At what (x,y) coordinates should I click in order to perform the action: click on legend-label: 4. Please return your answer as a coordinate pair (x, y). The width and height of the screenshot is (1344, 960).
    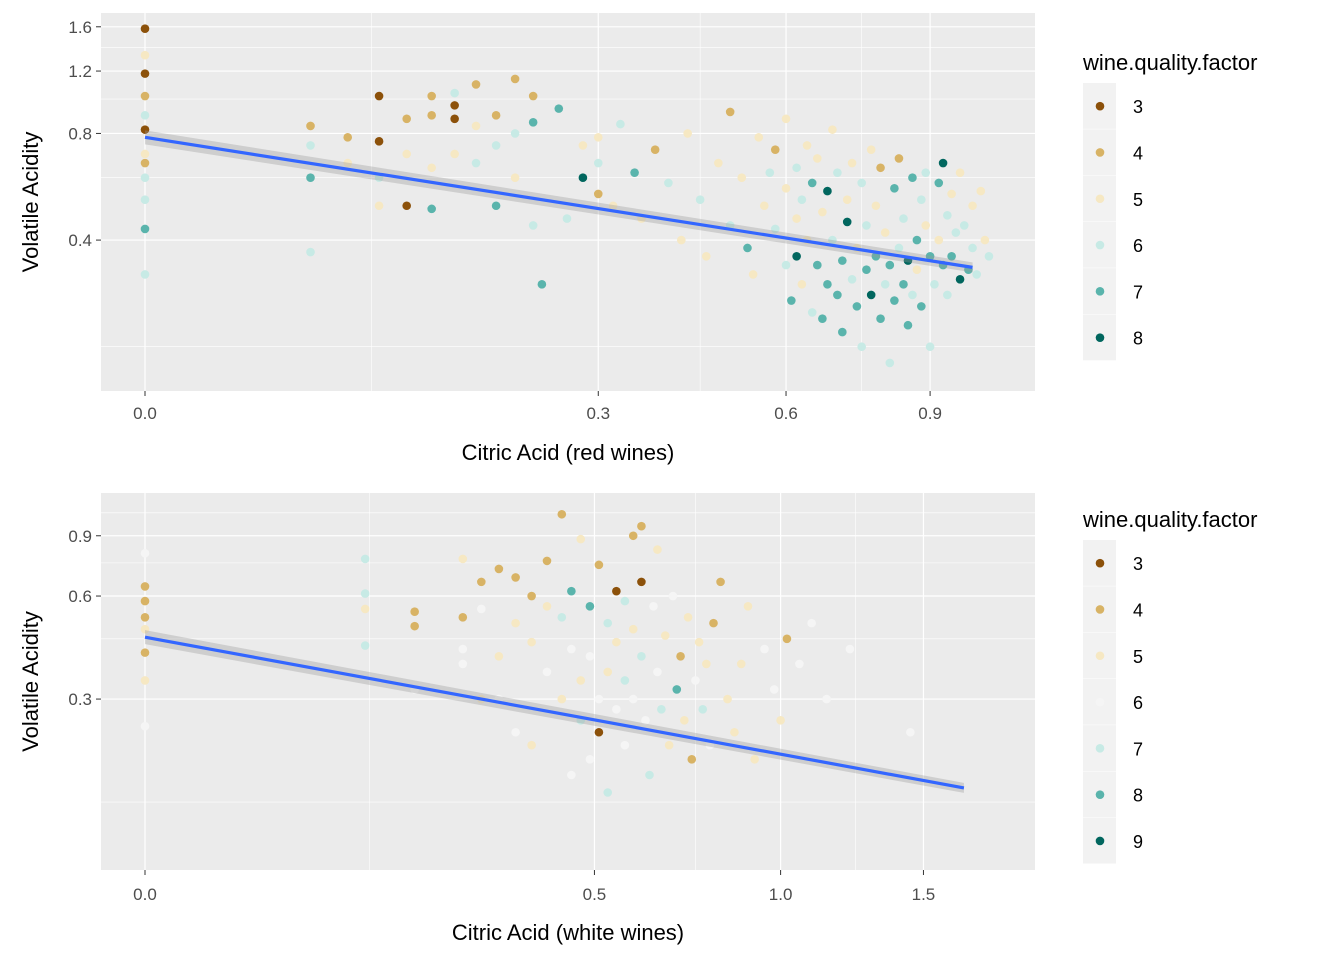
    Looking at the image, I should click on (1138, 610).